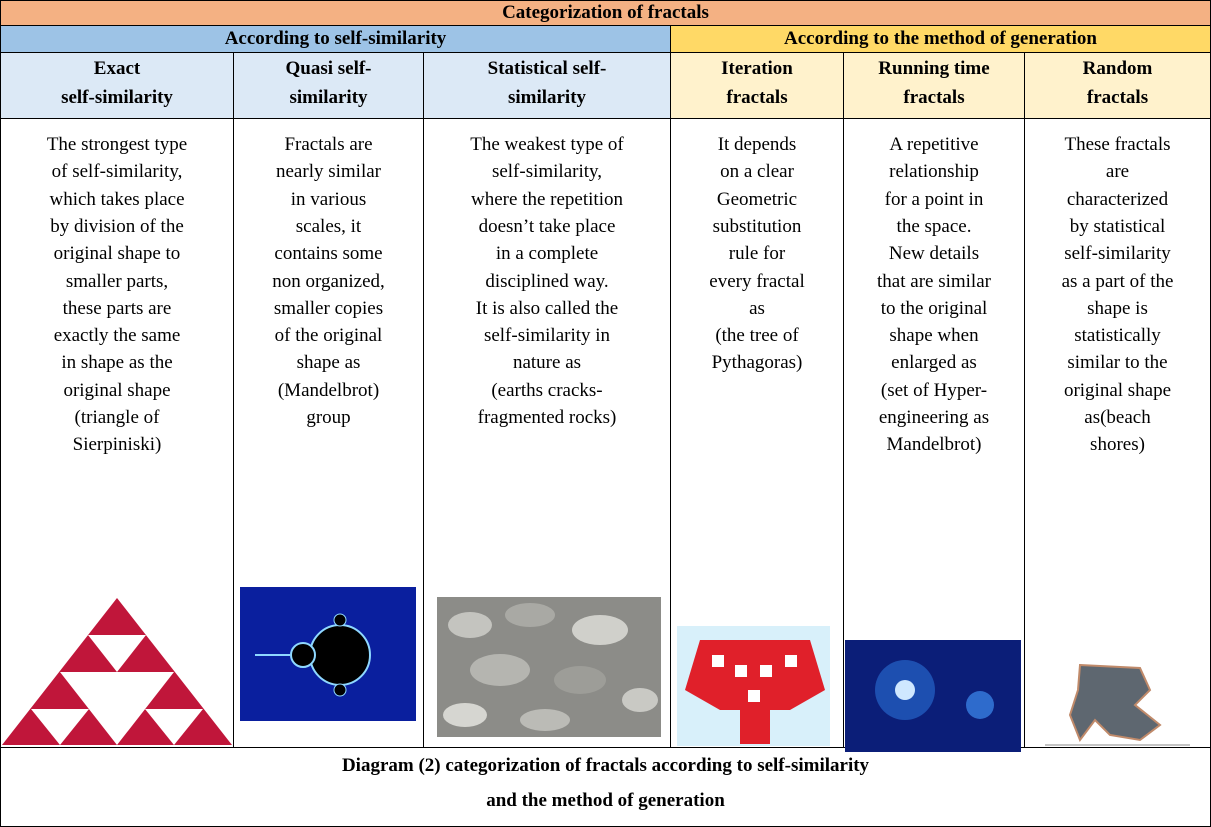 This screenshot has height=827, width=1211. I want to click on description-line: relationship, so click(934, 172).